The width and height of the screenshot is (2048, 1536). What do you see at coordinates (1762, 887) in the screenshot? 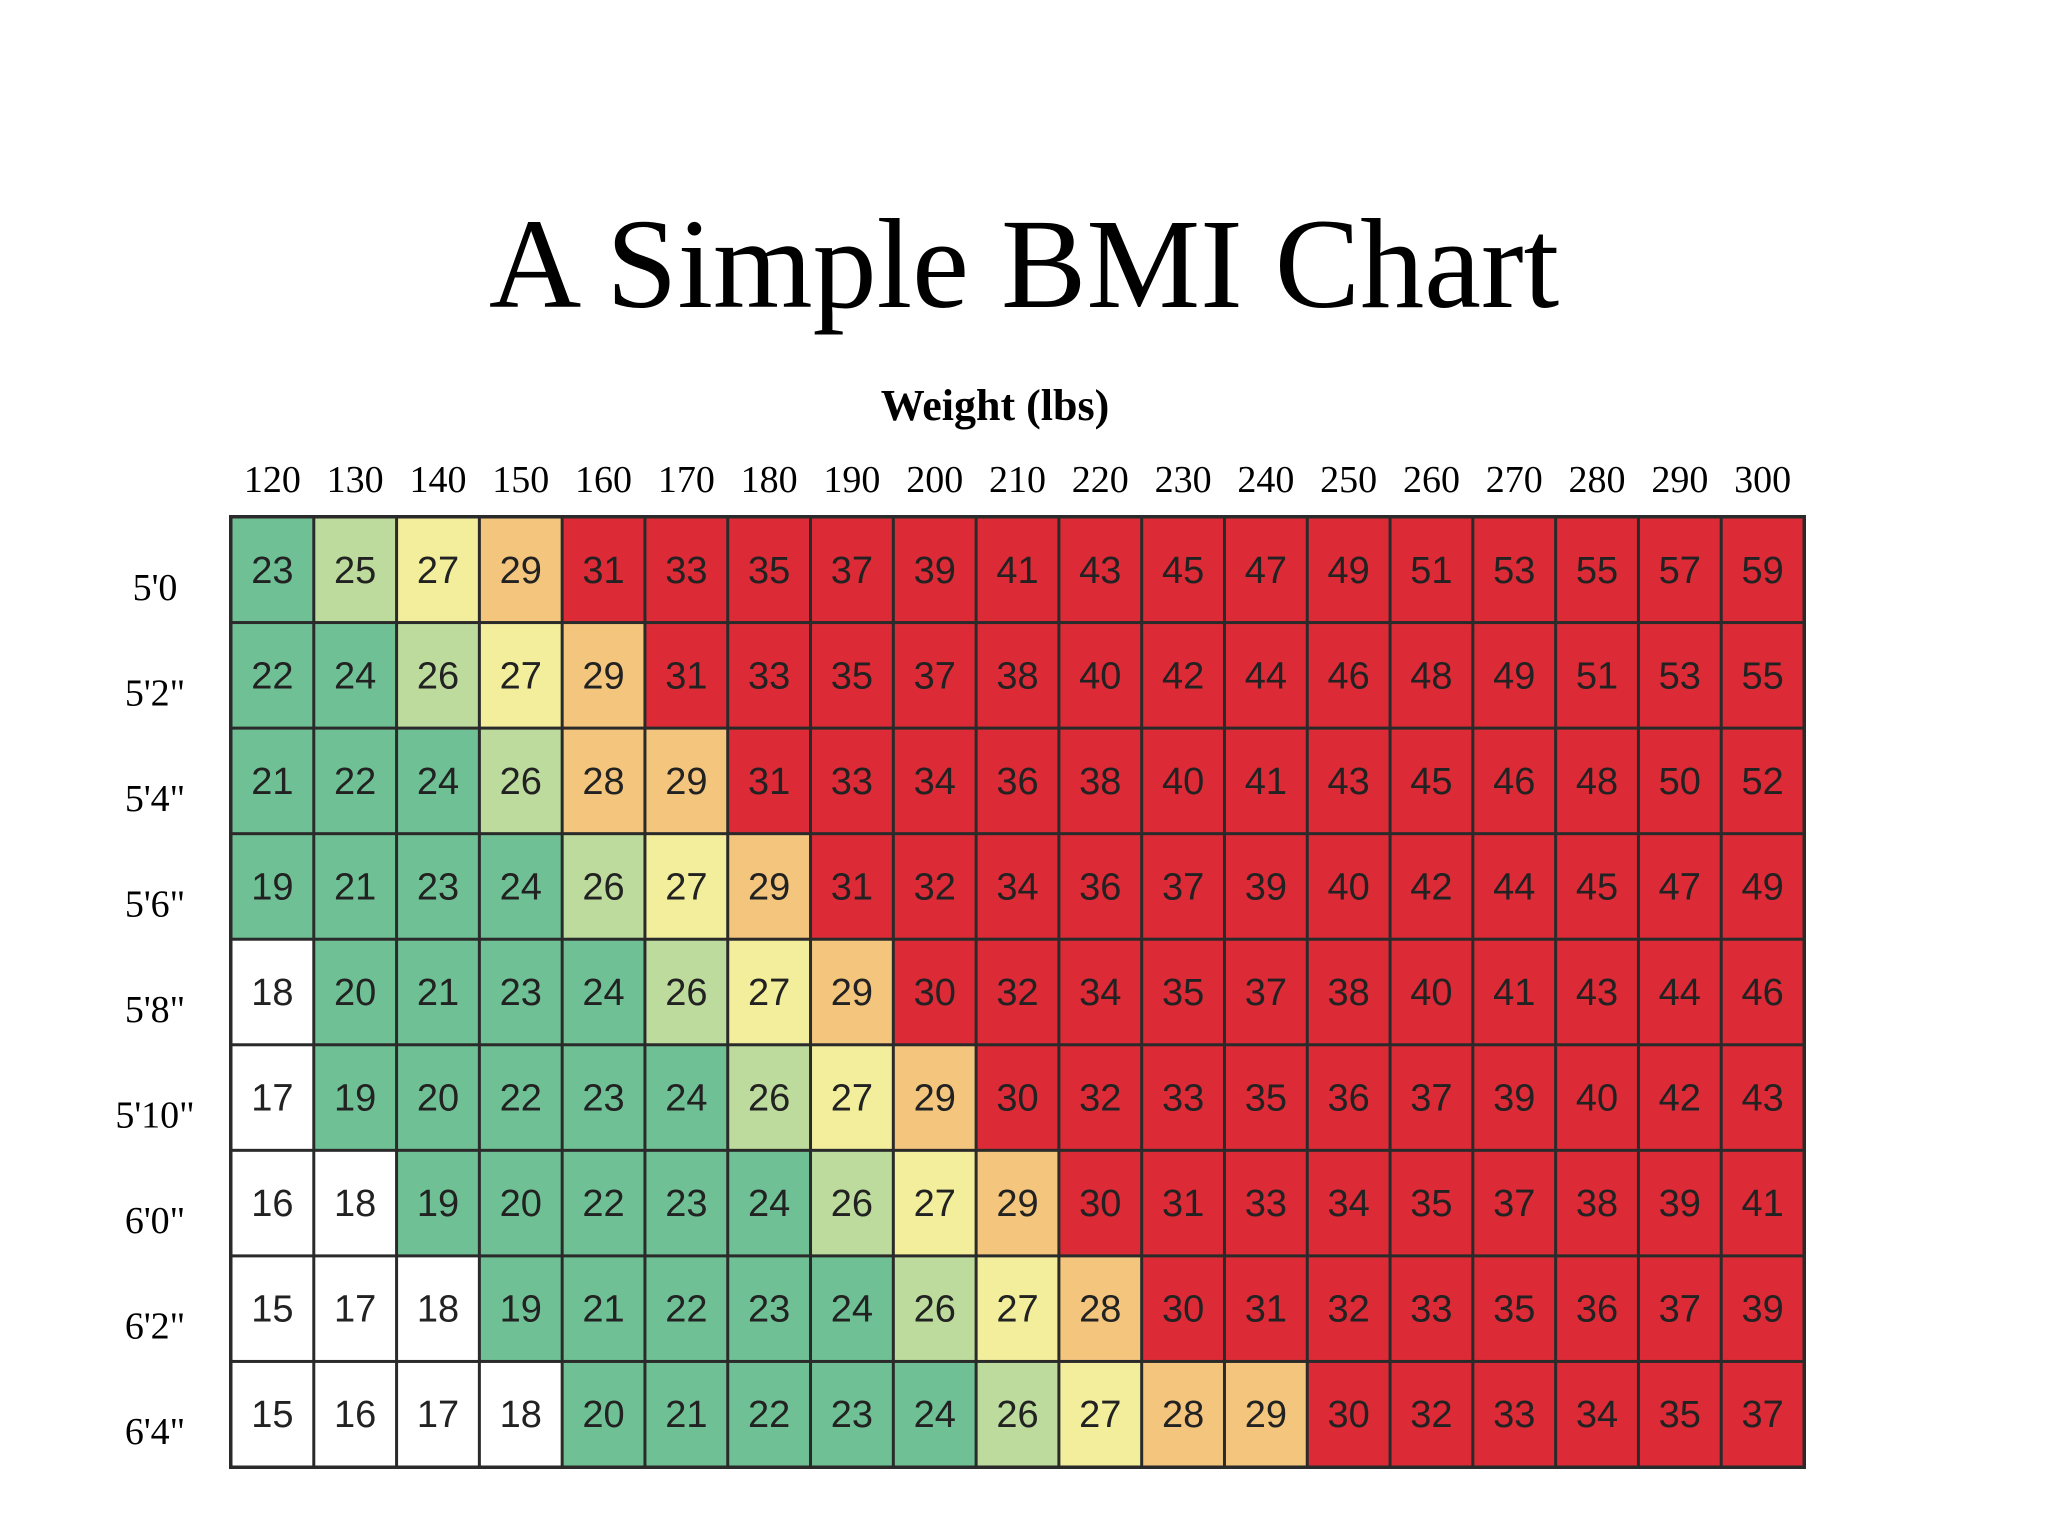
I see `cell-value-label: 49` at bounding box center [1762, 887].